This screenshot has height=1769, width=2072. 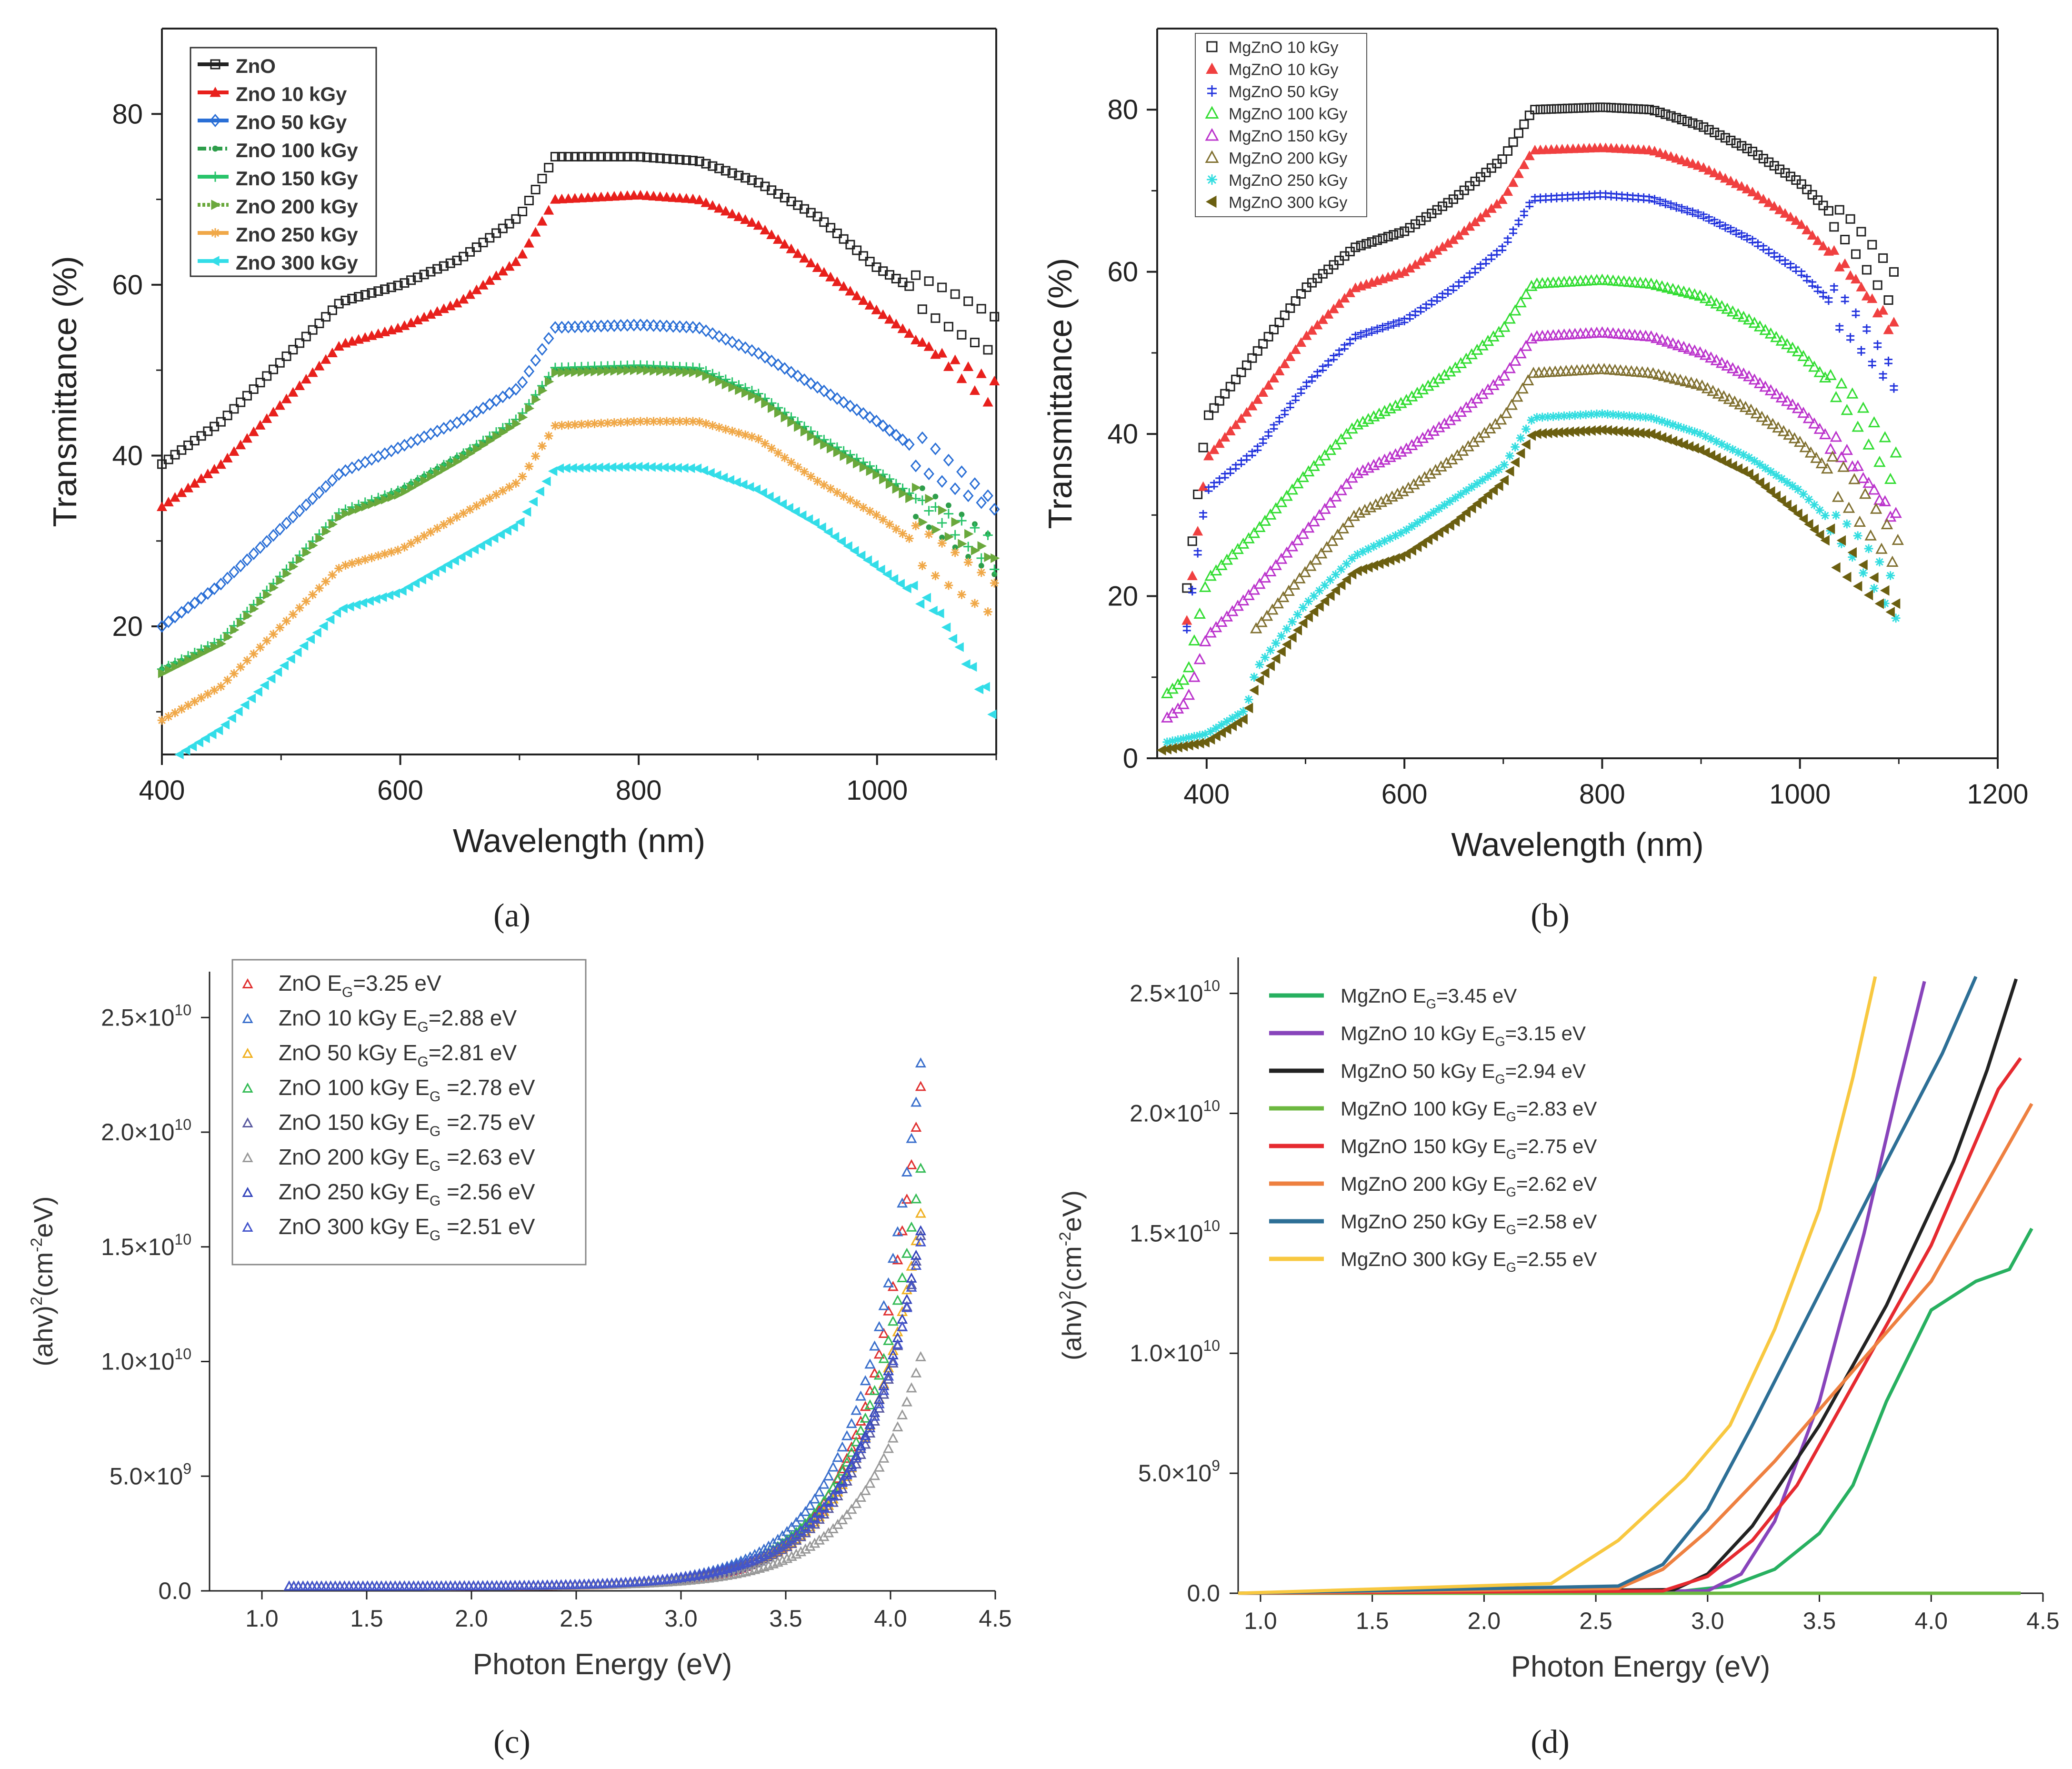 What do you see at coordinates (1065, 1239) in the screenshot?
I see `y-axis-label-part: -2` at bounding box center [1065, 1239].